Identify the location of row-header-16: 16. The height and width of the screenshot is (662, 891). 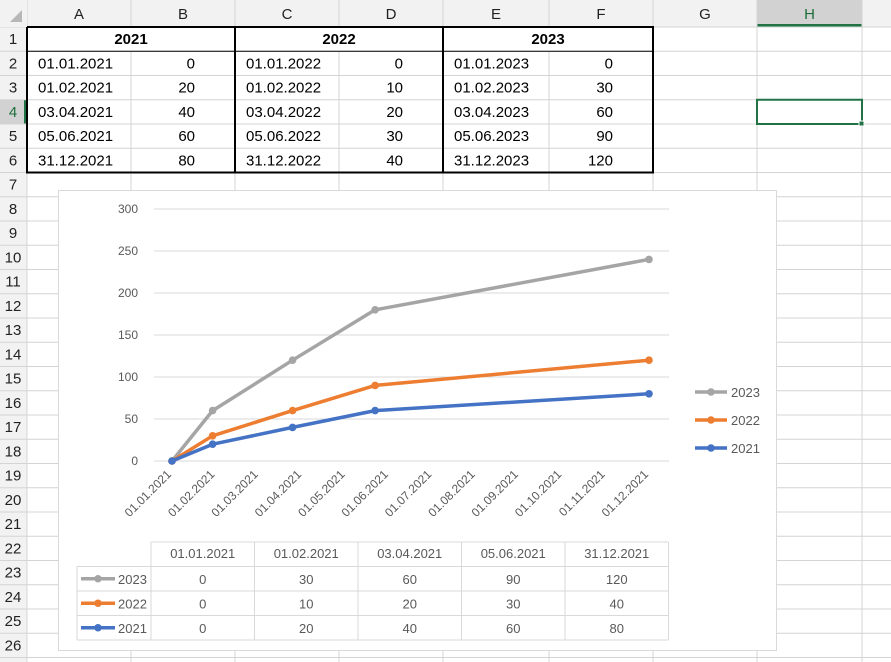
(13, 403).